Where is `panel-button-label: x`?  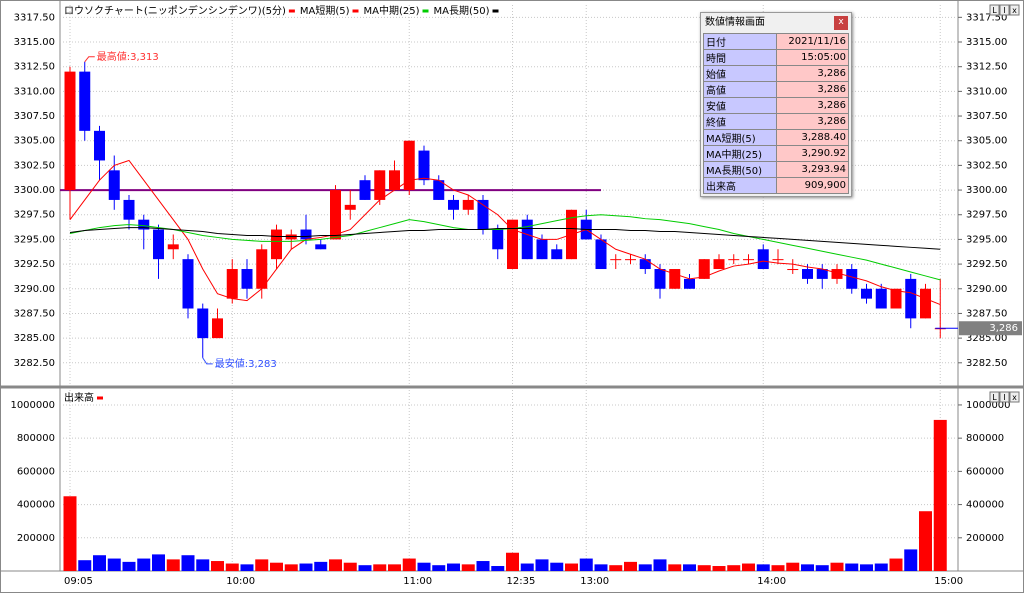 panel-button-label: x is located at coordinates (1014, 397).